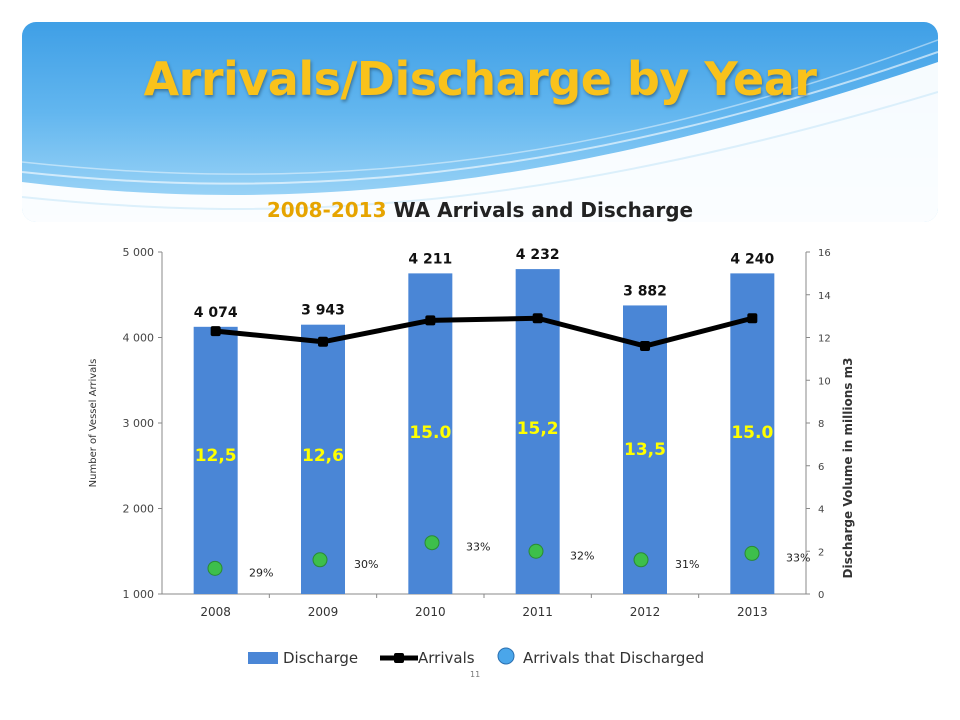 This screenshot has width=960, height=720. What do you see at coordinates (752, 259) in the screenshot?
I see `arrivals-value-label: 4 240` at bounding box center [752, 259].